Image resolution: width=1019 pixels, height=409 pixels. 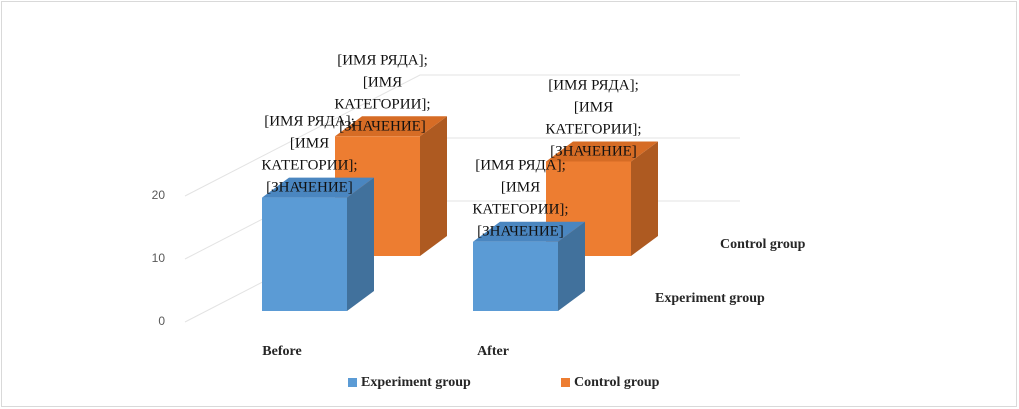 What do you see at coordinates (159, 258) in the screenshot?
I see `y-tick-label: 10` at bounding box center [159, 258].